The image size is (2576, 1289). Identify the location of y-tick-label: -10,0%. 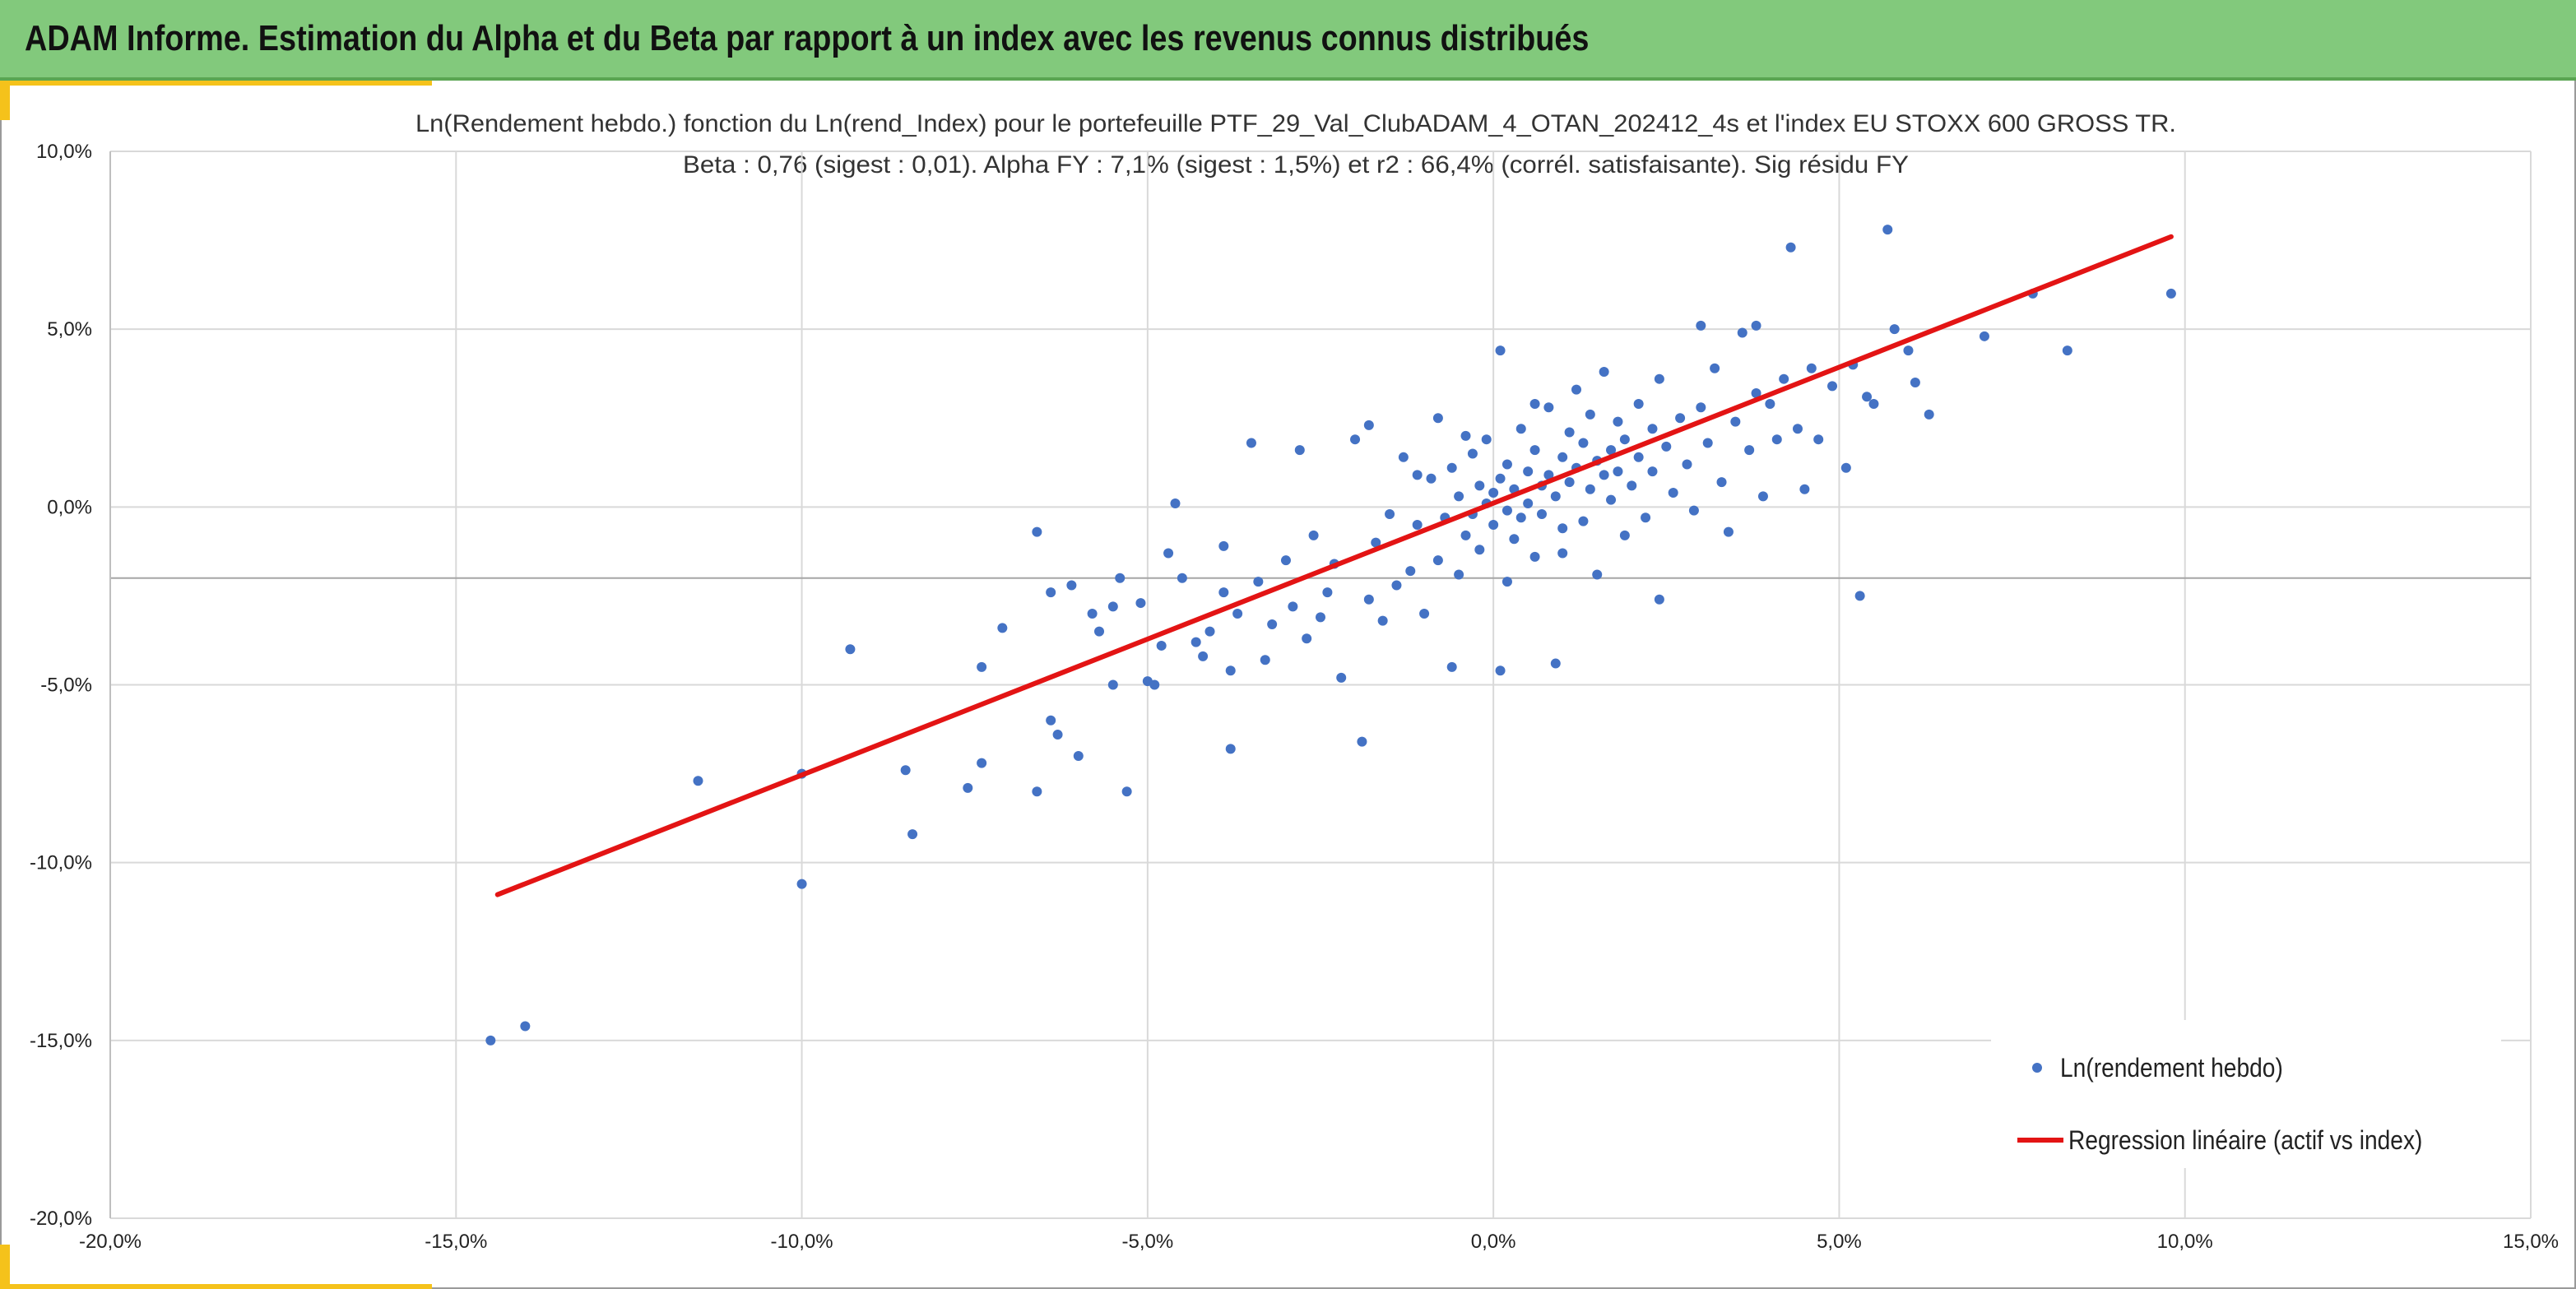
(61, 863).